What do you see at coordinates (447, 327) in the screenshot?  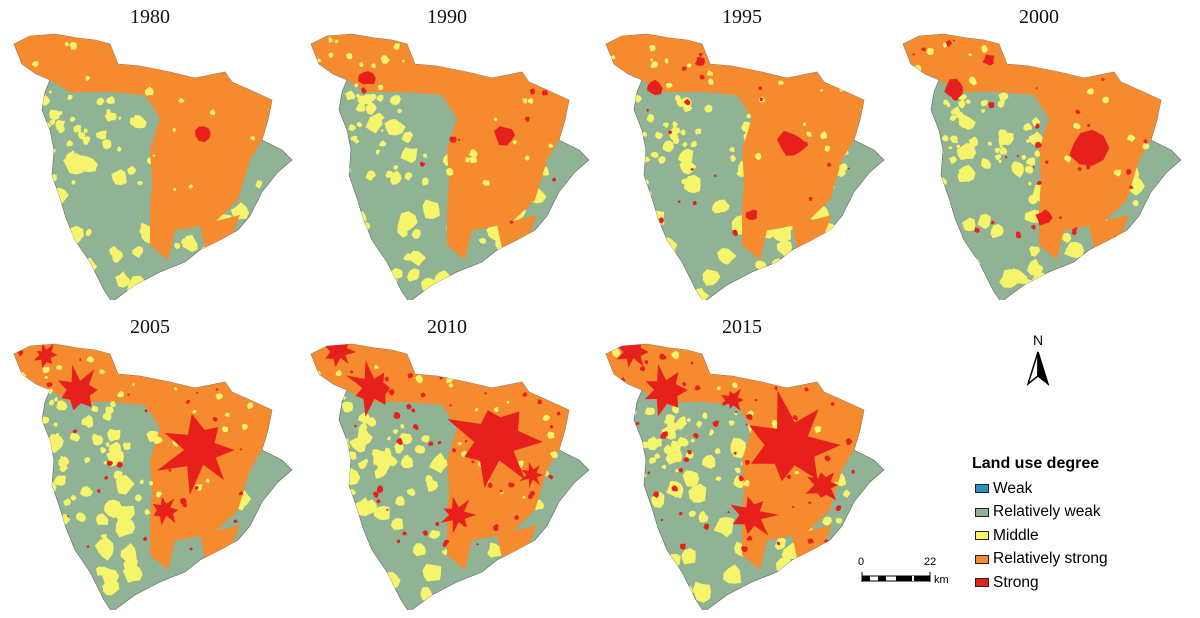 I see `panel-year: 2010` at bounding box center [447, 327].